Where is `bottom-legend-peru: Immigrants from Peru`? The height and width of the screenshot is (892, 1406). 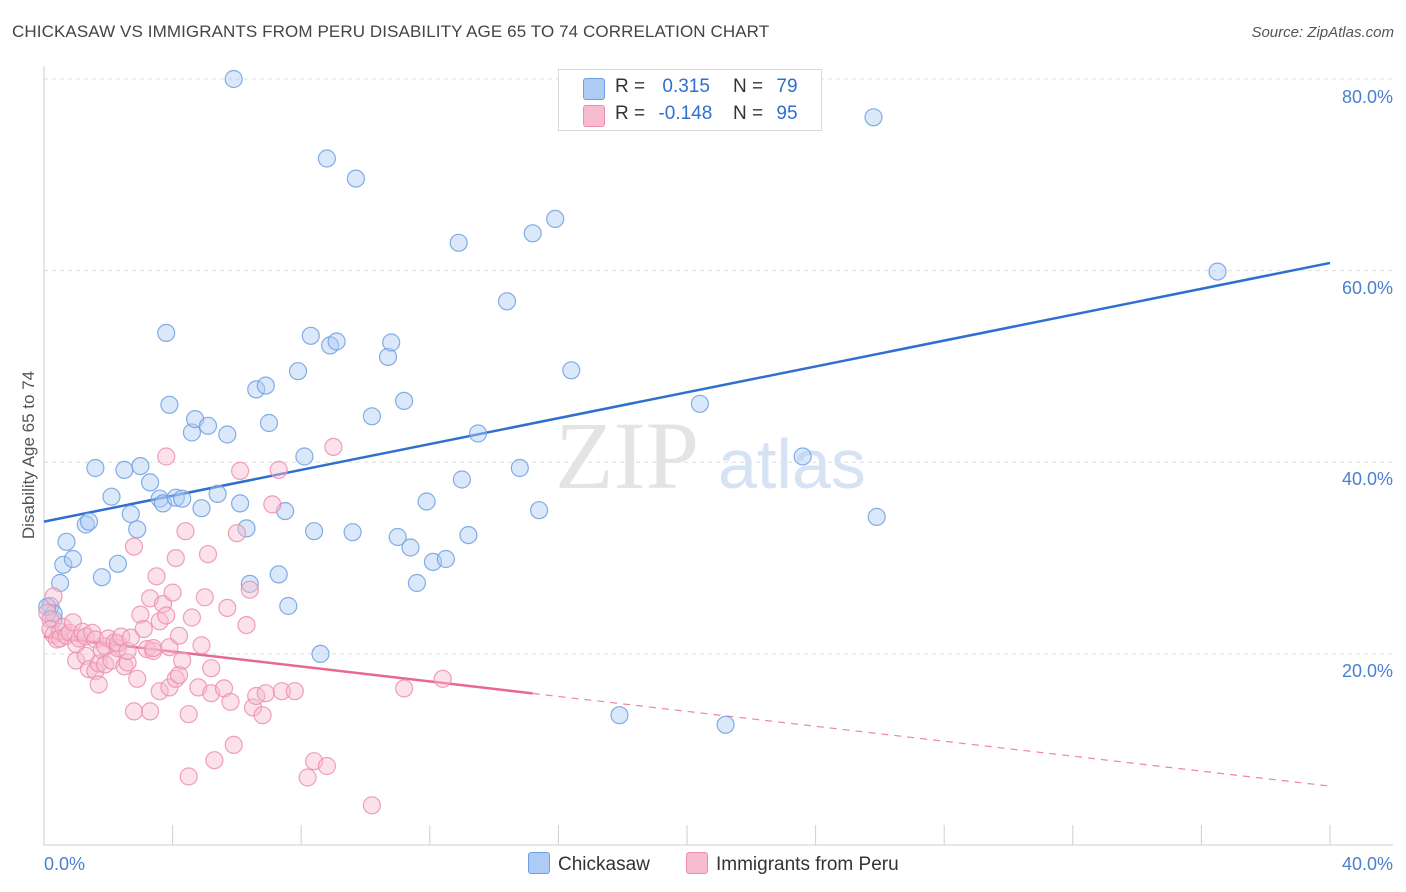
bottom-legend-peru: Immigrants from Peru is located at coordinates (792, 864).